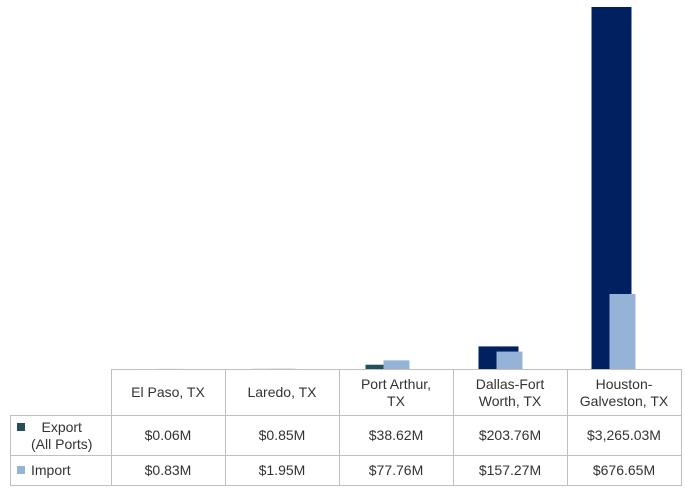 The width and height of the screenshot is (685, 489). I want to click on data-label: $676.65M, so click(624, 470).